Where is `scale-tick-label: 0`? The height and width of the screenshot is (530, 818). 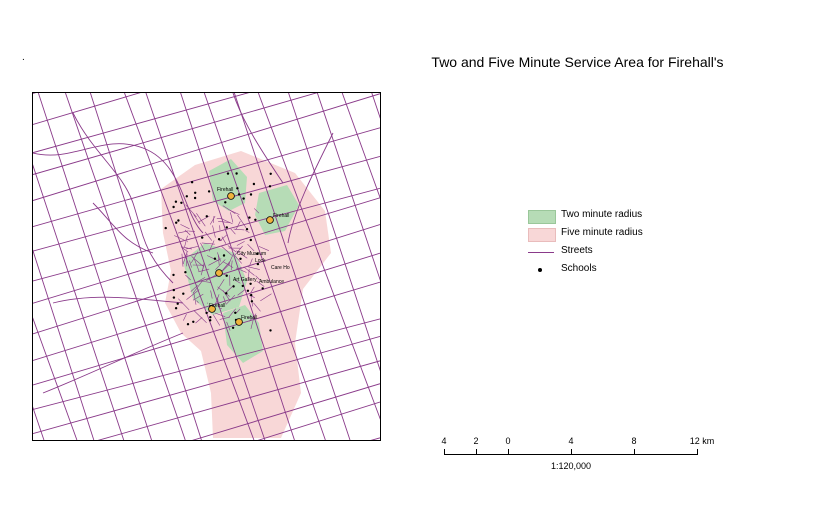
scale-tick-label: 0 is located at coordinates (508, 441).